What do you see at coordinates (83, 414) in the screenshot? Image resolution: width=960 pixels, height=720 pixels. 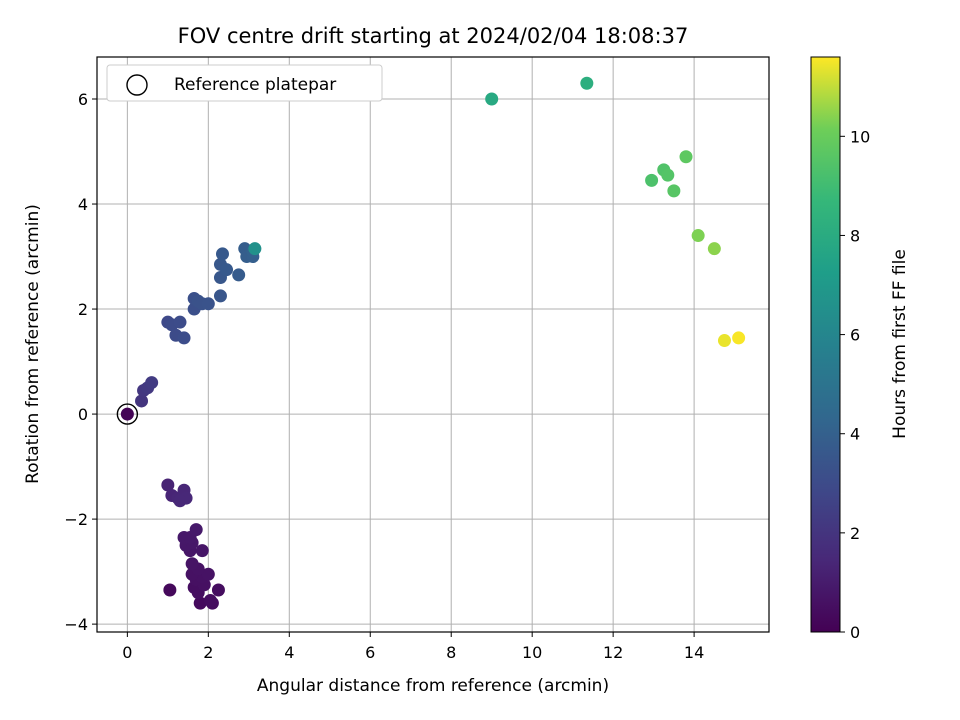 I see `y-tick-label: 0` at bounding box center [83, 414].